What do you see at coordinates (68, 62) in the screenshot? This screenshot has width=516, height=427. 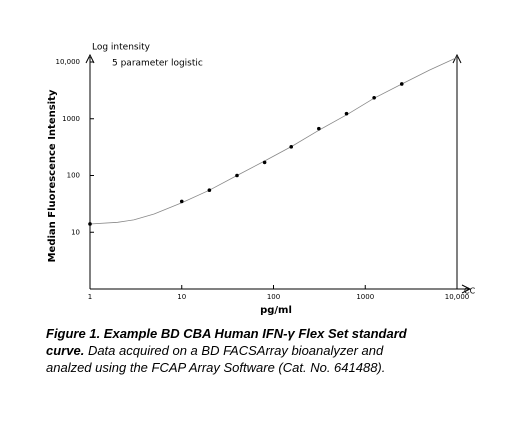 I see `y-tick-label: 10,000` at bounding box center [68, 62].